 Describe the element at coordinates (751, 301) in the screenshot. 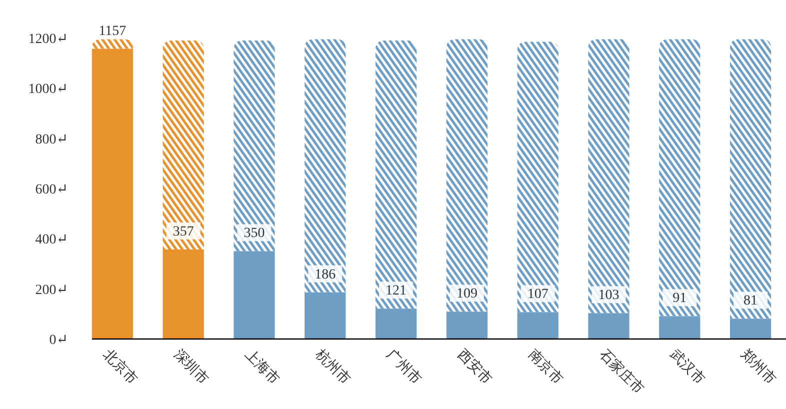

I see `data-label: 81` at that location.